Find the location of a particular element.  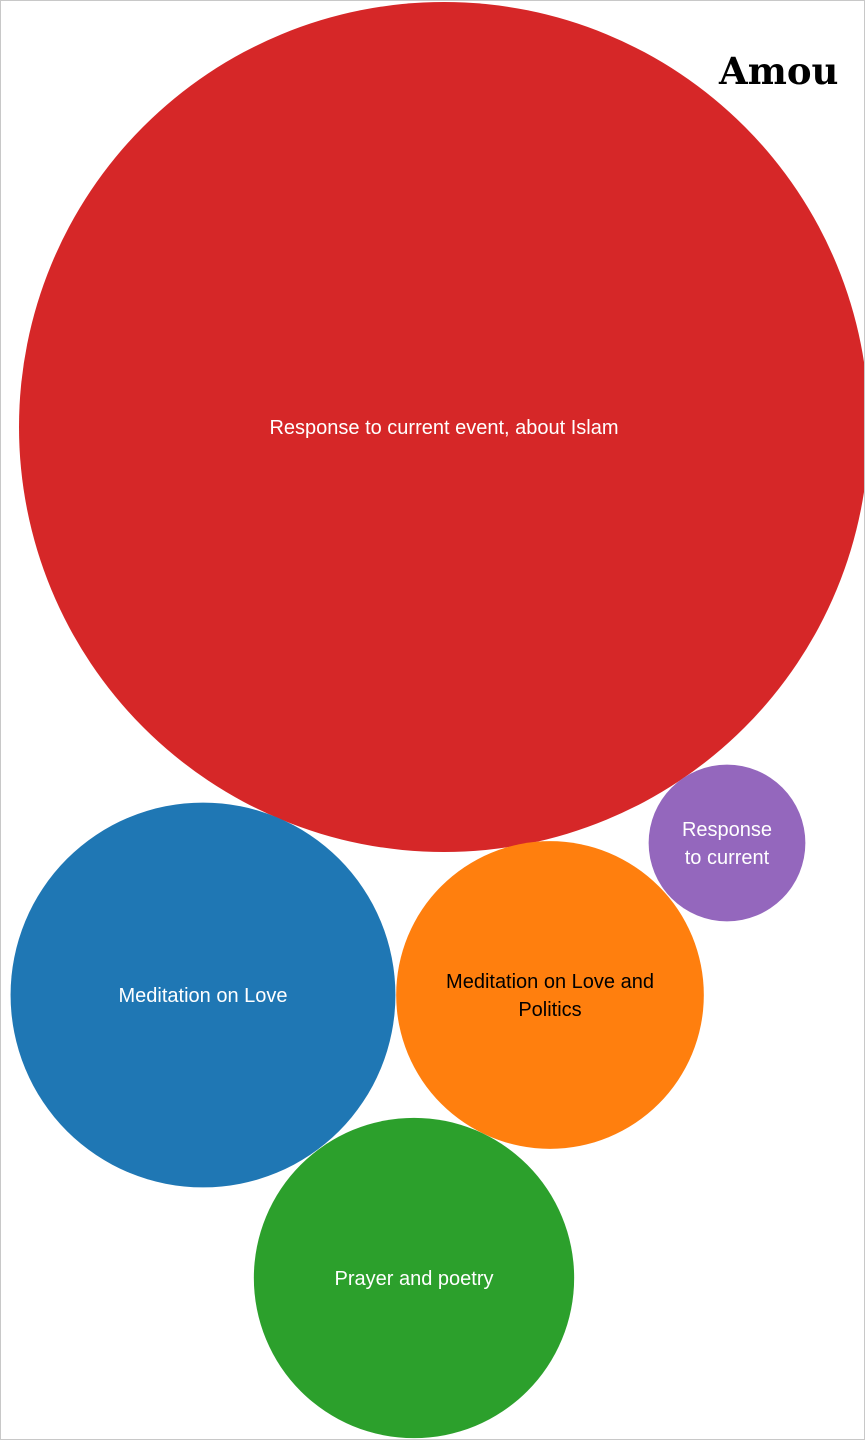

bubble-circle-prayer-and-poetry is located at coordinates (414, 1278).